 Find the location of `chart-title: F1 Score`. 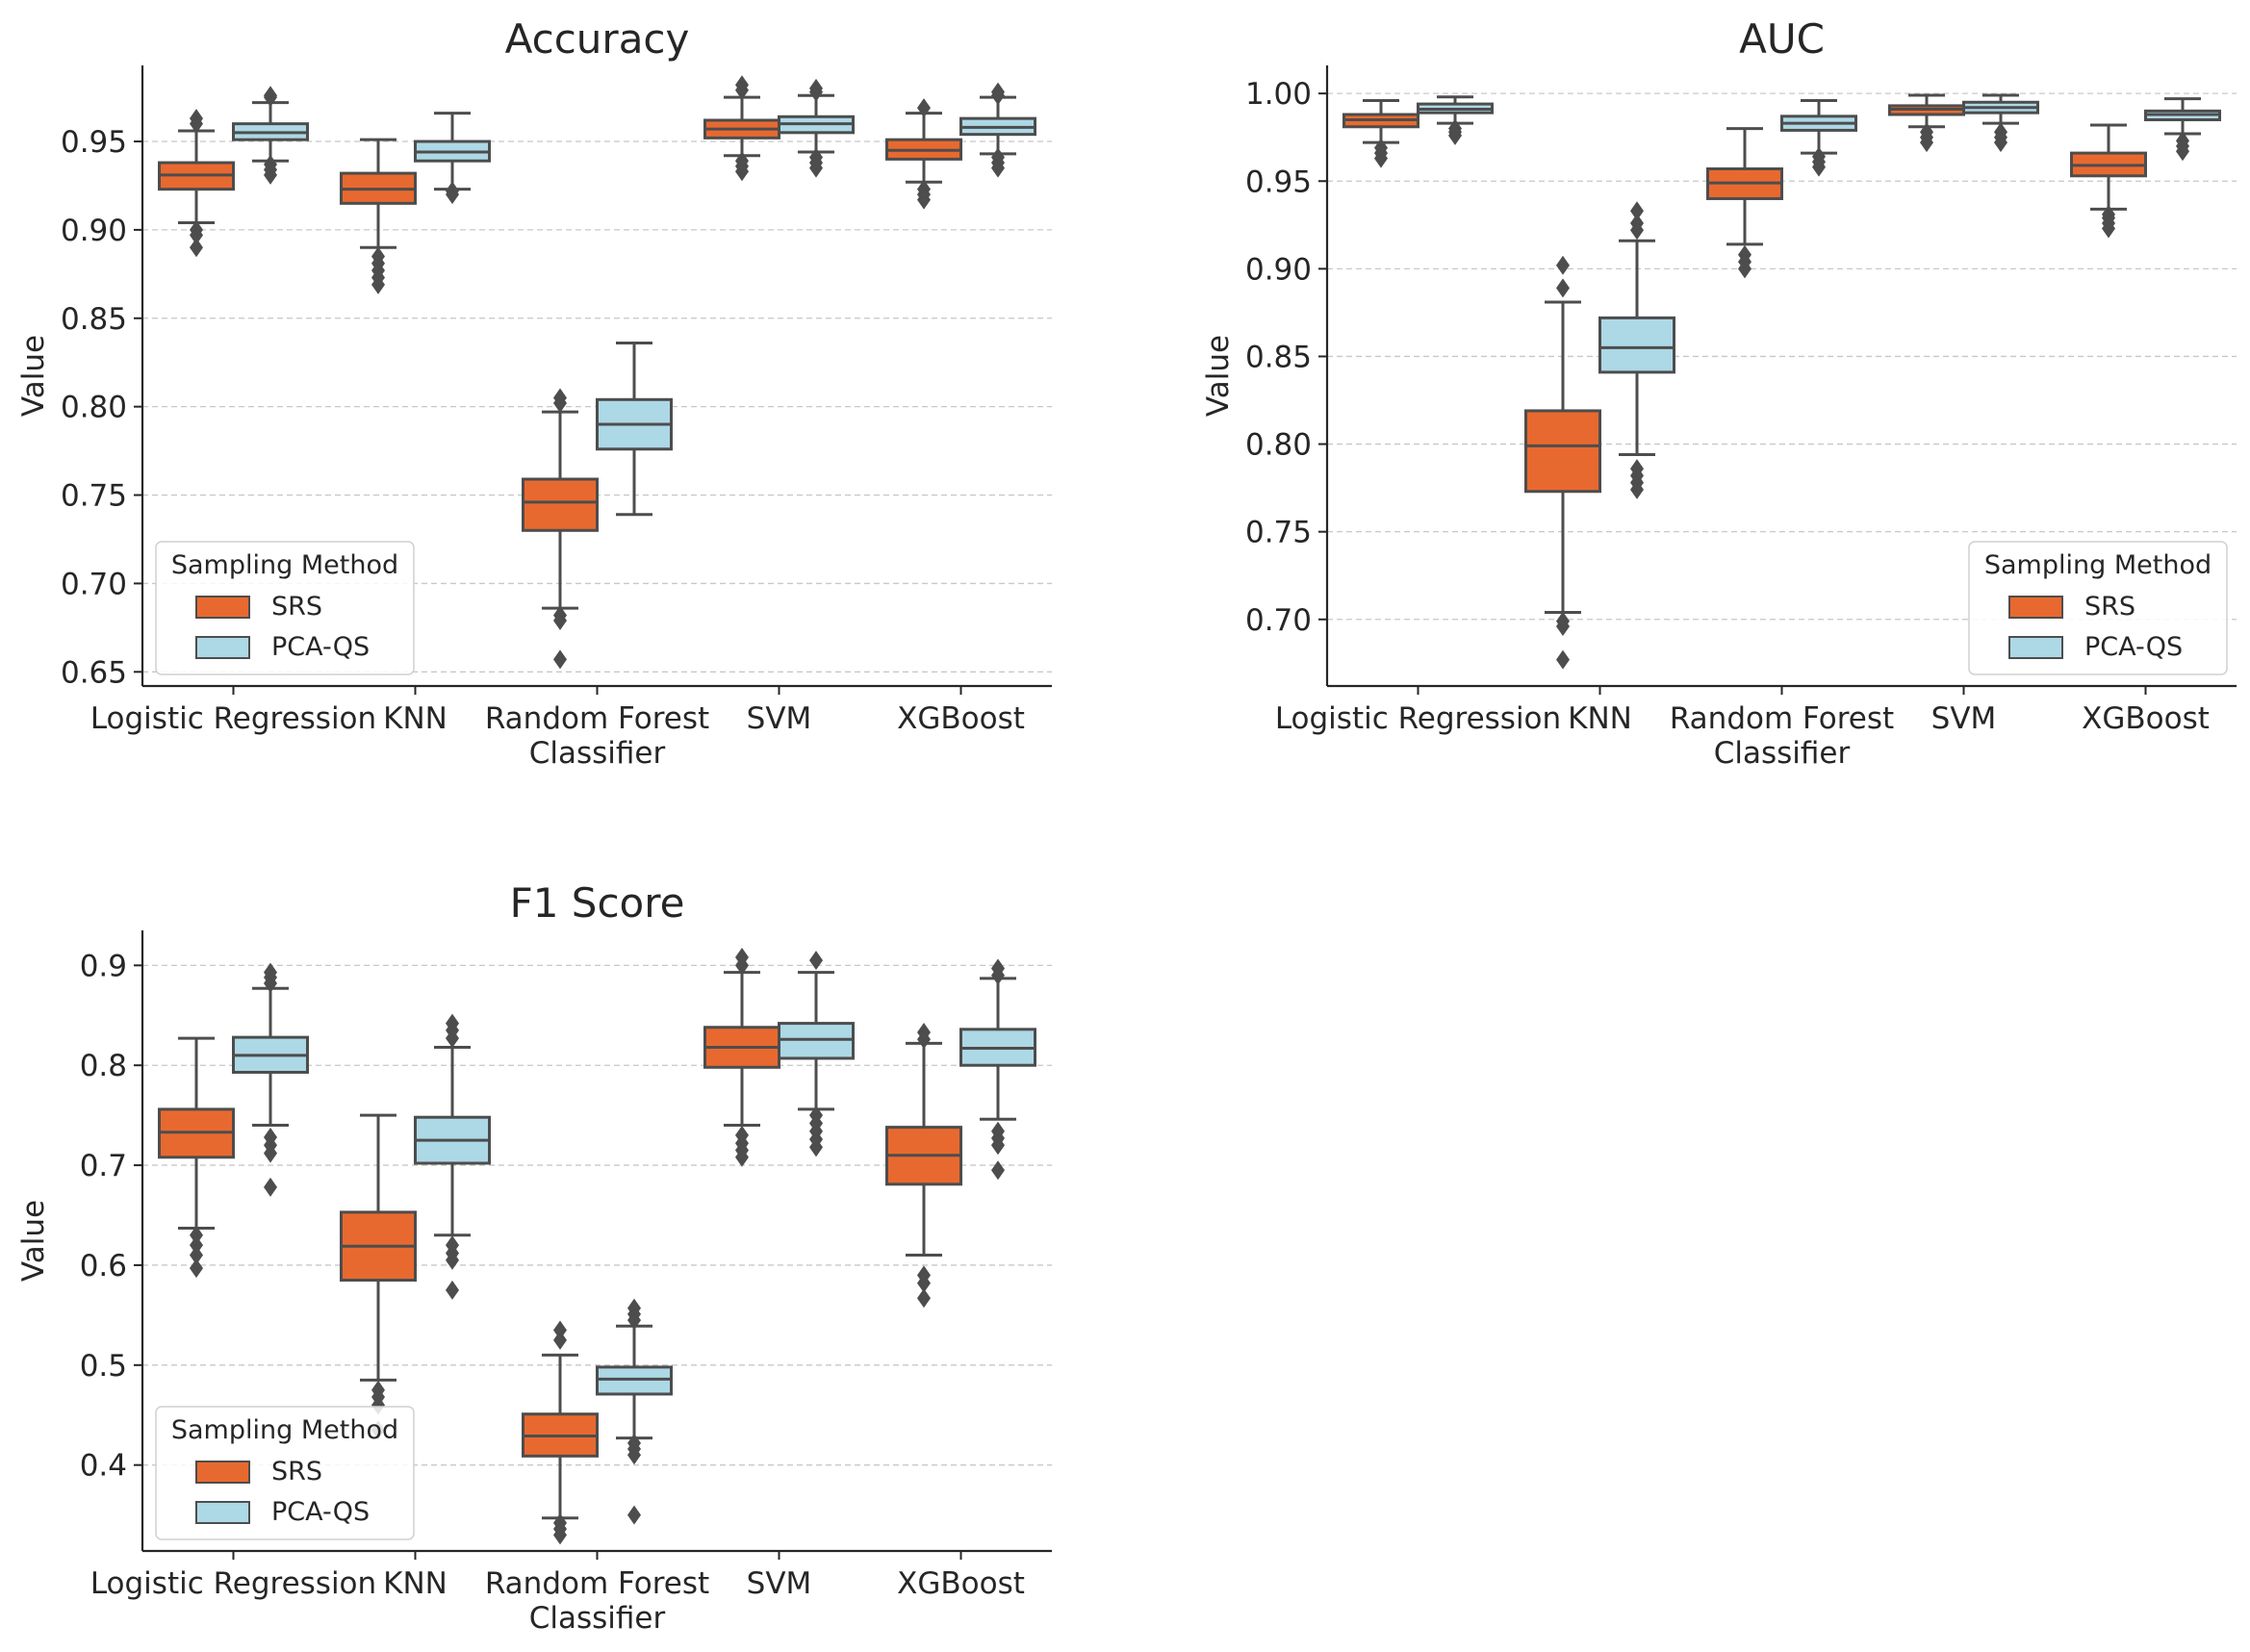

chart-title: F1 Score is located at coordinates (597, 903).